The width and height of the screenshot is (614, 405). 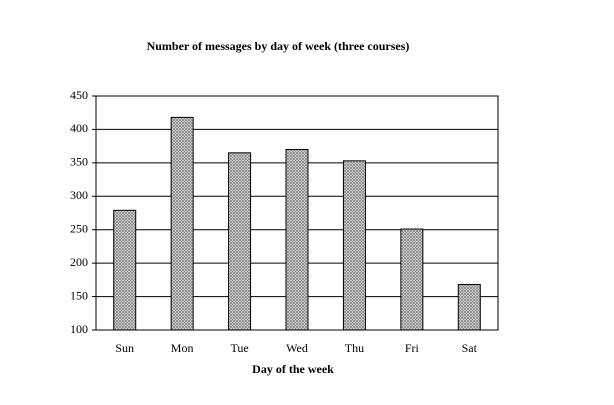 I want to click on y-tick-label: 400, so click(x=79, y=128).